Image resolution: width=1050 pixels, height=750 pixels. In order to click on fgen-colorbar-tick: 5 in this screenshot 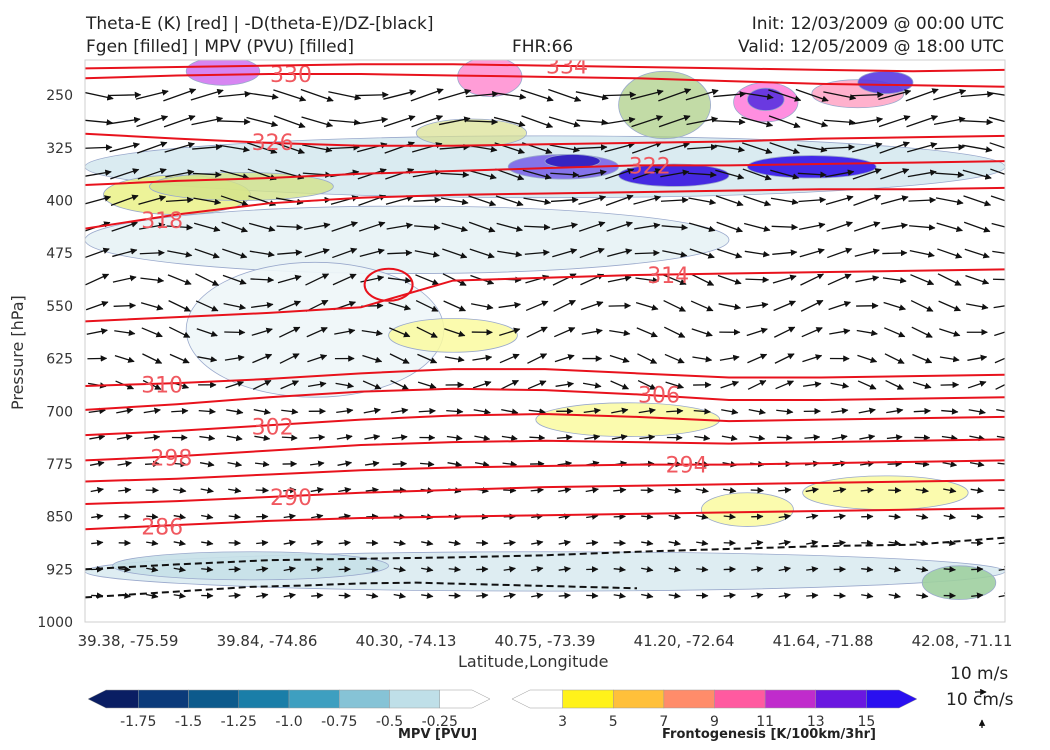, I will do `click(613, 722)`.